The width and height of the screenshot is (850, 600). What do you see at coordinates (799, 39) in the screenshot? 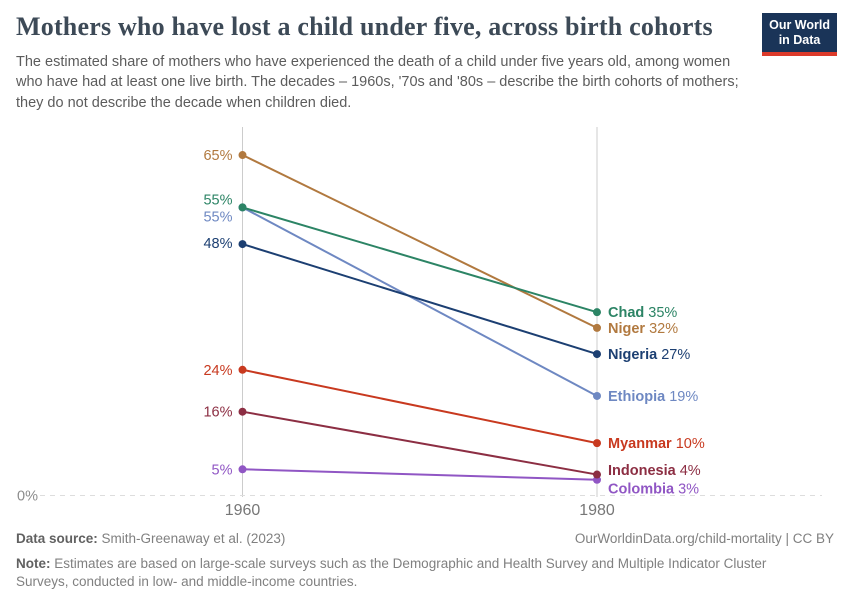
I see `owid-logo-line2: in Data` at bounding box center [799, 39].